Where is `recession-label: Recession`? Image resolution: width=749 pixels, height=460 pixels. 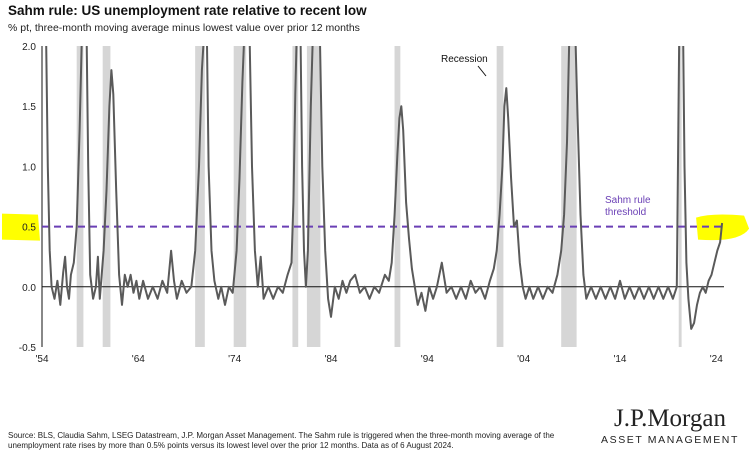
recession-label: Recession is located at coordinates (464, 59).